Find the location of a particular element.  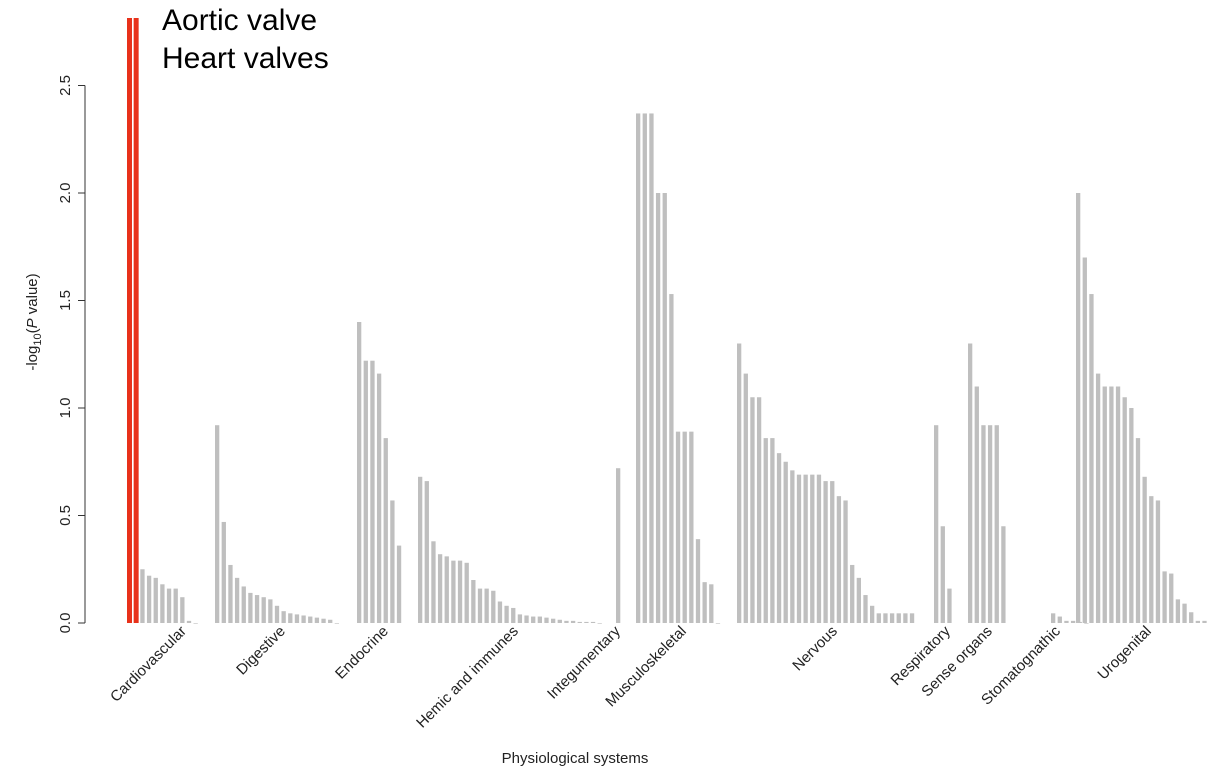

bar-integumentary is located at coordinates (618, 545).